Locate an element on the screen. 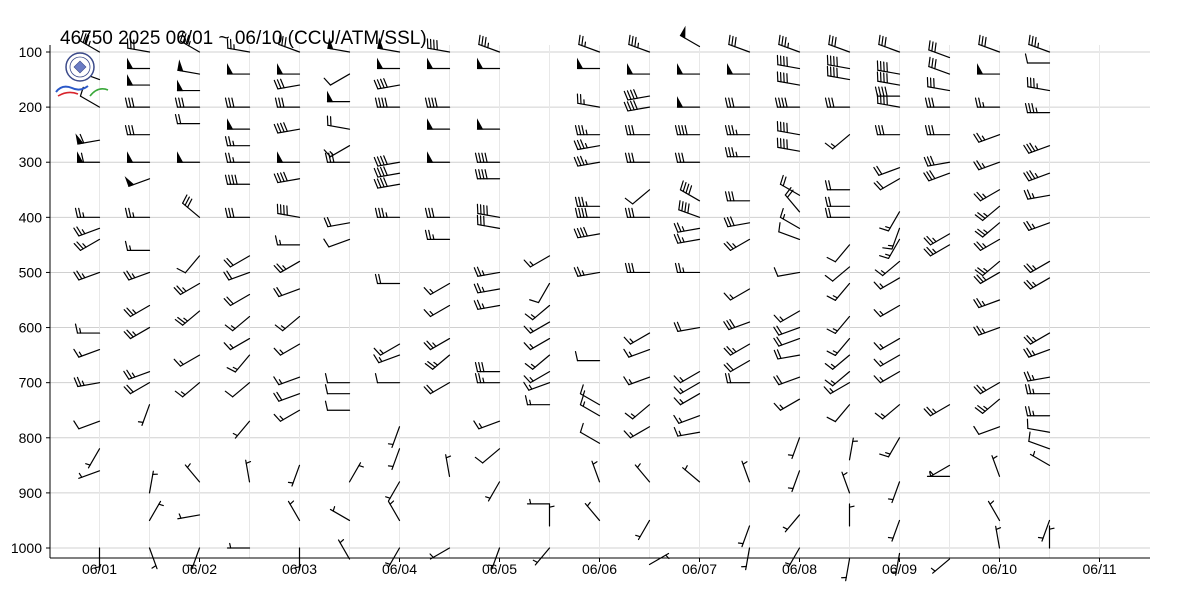  y-tick-labels: 100 200 300 400 500 600 700 800 900 1000 is located at coordinates (26, 300).